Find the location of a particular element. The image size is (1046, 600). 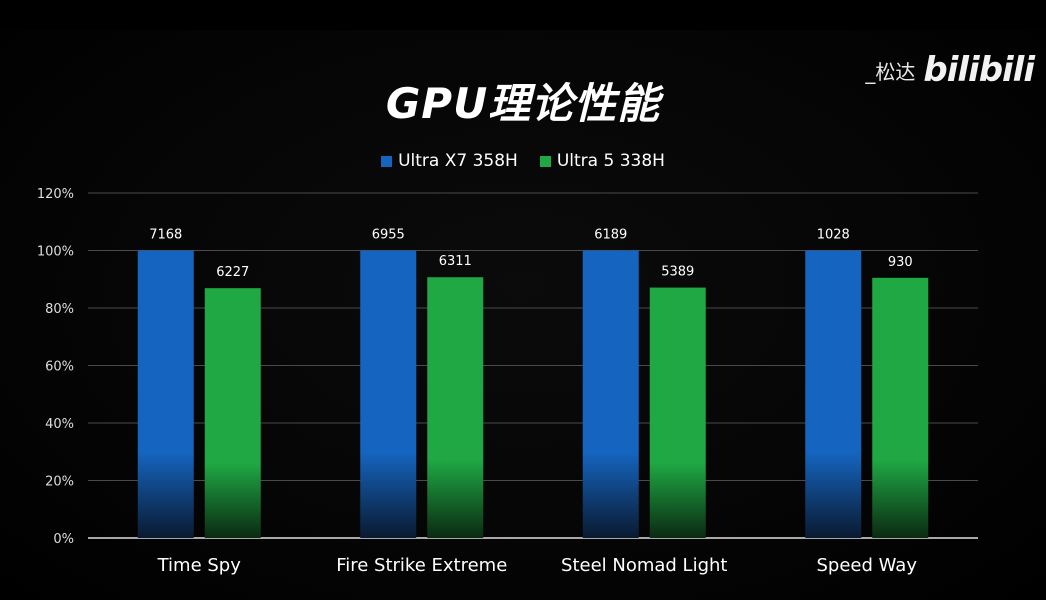

y-tick-label: 60% is located at coordinates (59, 367).